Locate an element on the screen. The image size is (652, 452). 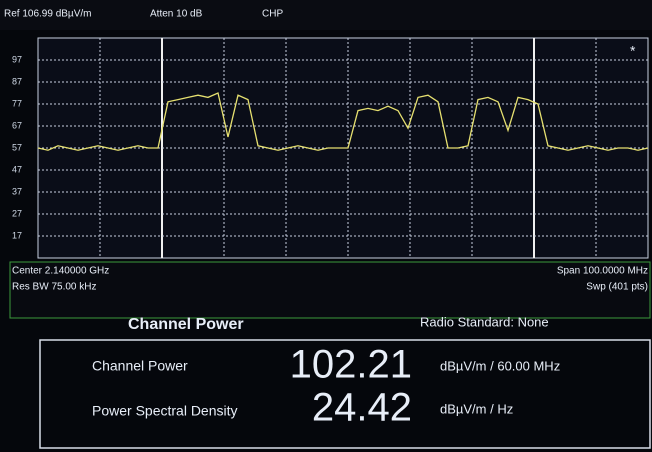
sweep: Swp (401 pts) is located at coordinates (617, 287).